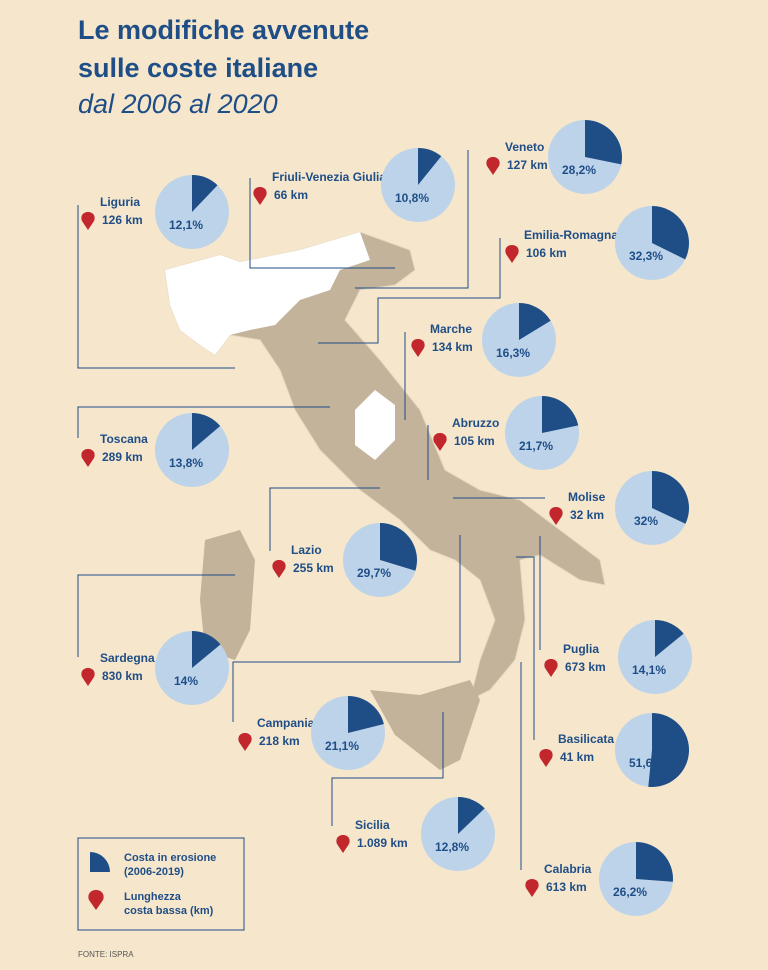  I want to click on coast-length: 613 km, so click(566, 887).